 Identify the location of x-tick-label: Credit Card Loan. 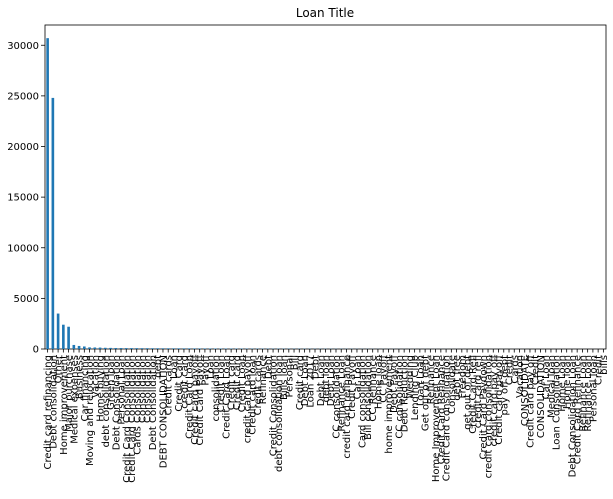
(226, 397).